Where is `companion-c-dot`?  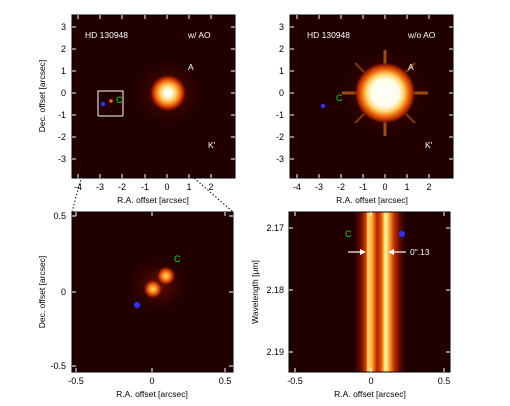 companion-c-dot is located at coordinates (111, 101).